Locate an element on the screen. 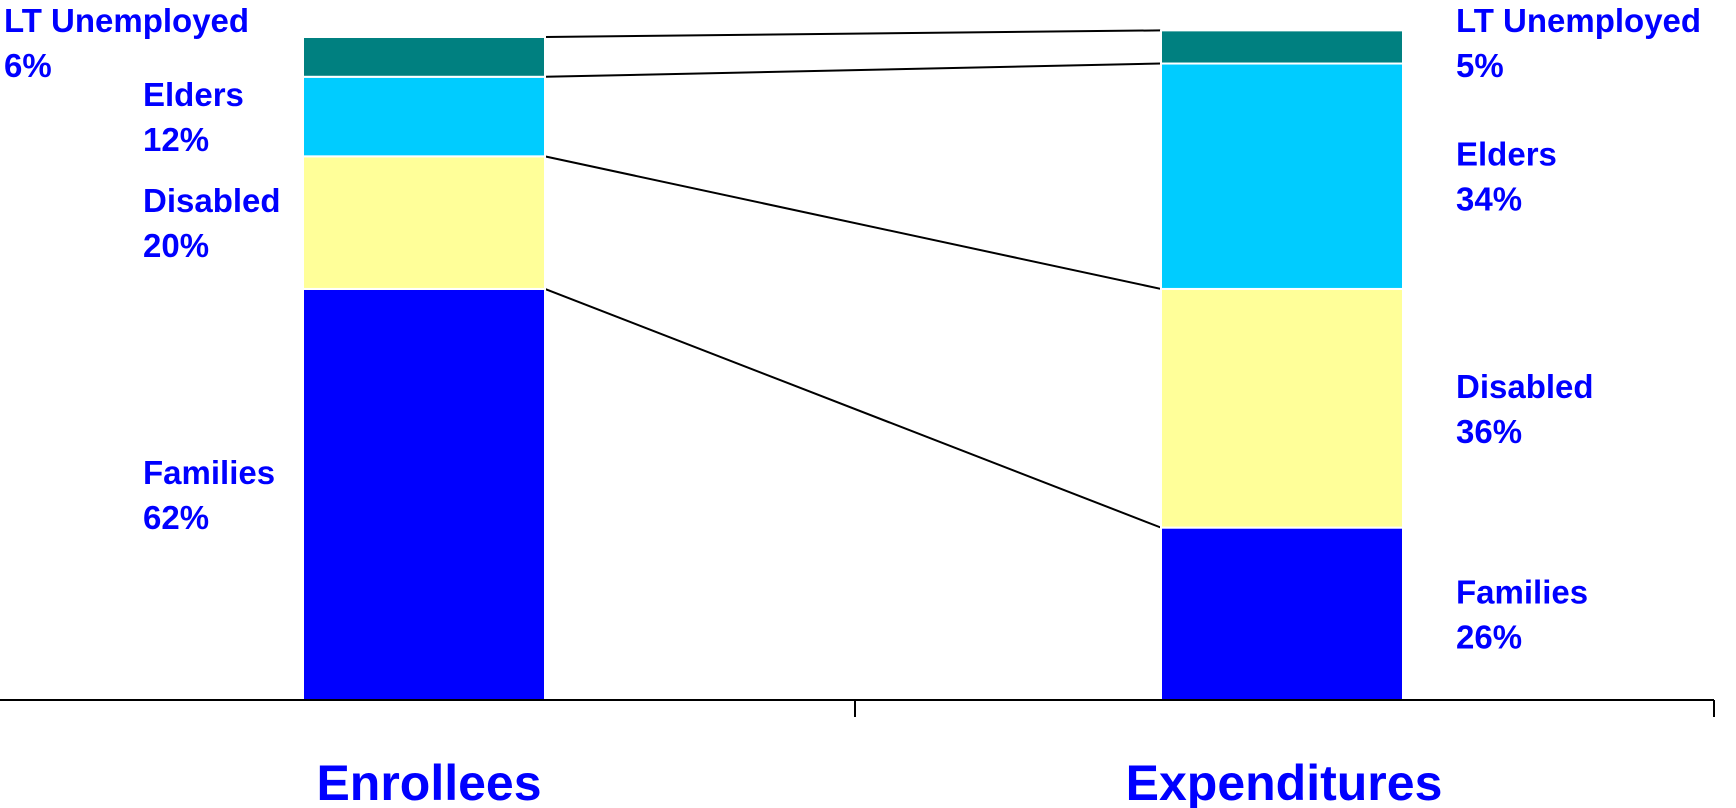  connector-lt-unemployed is located at coordinates (853, 33).